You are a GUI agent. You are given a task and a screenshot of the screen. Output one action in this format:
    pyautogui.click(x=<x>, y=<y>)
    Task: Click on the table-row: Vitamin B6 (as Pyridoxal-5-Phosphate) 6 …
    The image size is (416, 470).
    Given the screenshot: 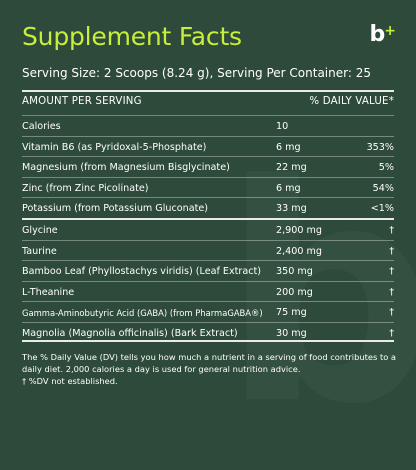 What is the action you would take?
    pyautogui.click(x=208, y=146)
    